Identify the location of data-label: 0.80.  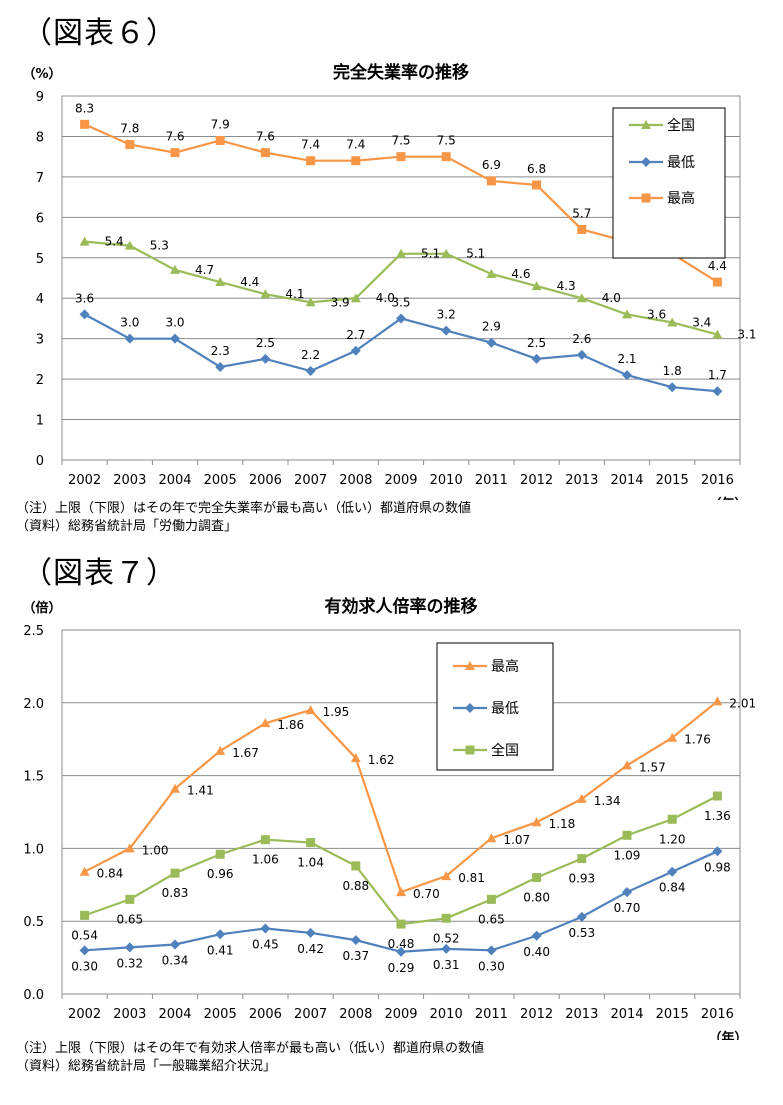
(536, 898).